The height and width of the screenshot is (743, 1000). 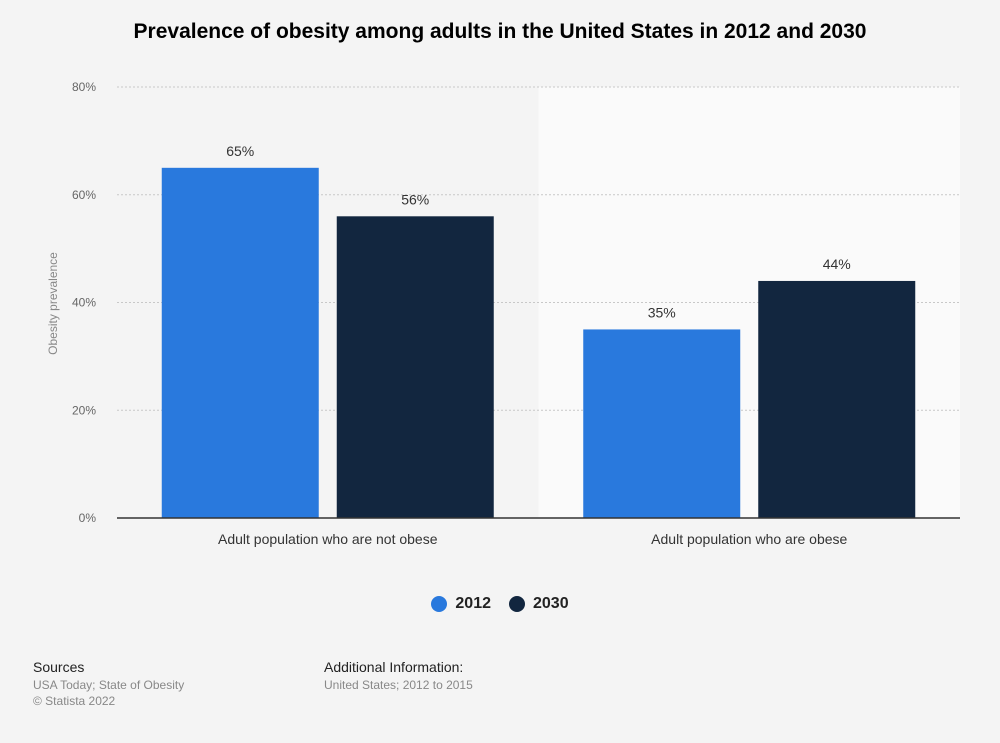 I want to click on legend-marker-2030, so click(x=517, y=604).